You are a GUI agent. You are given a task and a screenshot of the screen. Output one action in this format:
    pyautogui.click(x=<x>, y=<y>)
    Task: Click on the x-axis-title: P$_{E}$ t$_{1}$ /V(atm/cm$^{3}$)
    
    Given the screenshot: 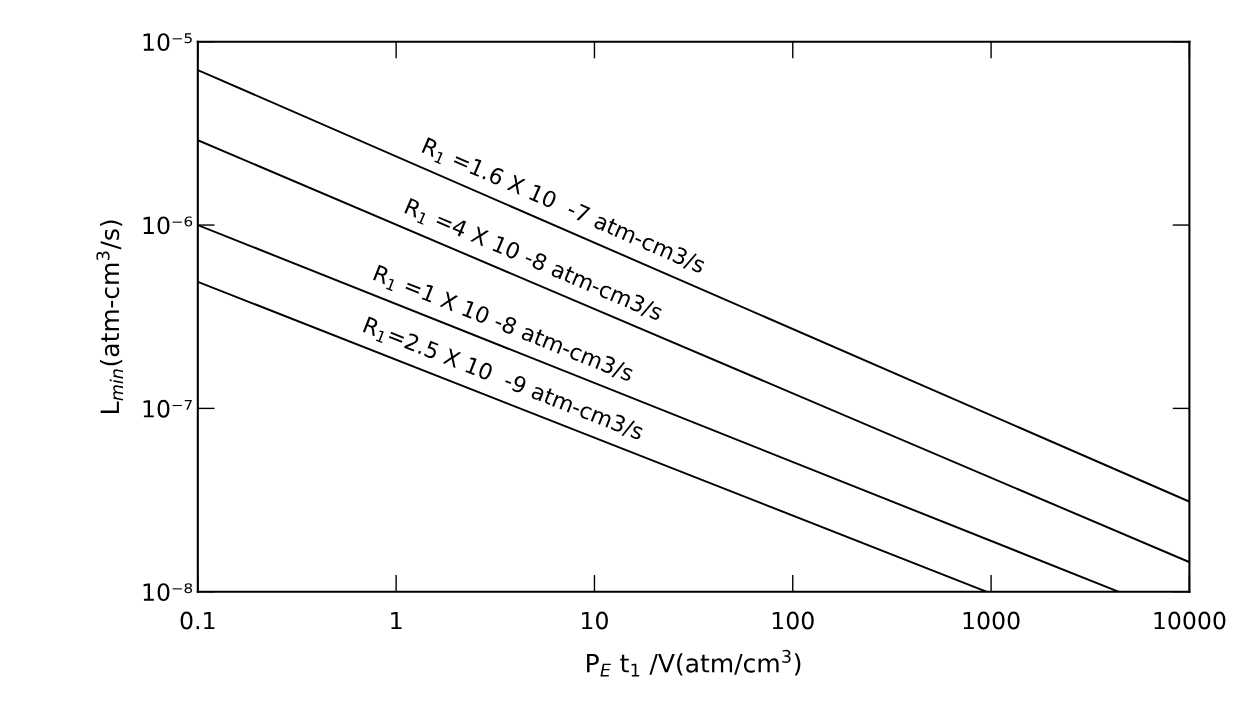 What is the action you would take?
    pyautogui.click(x=694, y=663)
    